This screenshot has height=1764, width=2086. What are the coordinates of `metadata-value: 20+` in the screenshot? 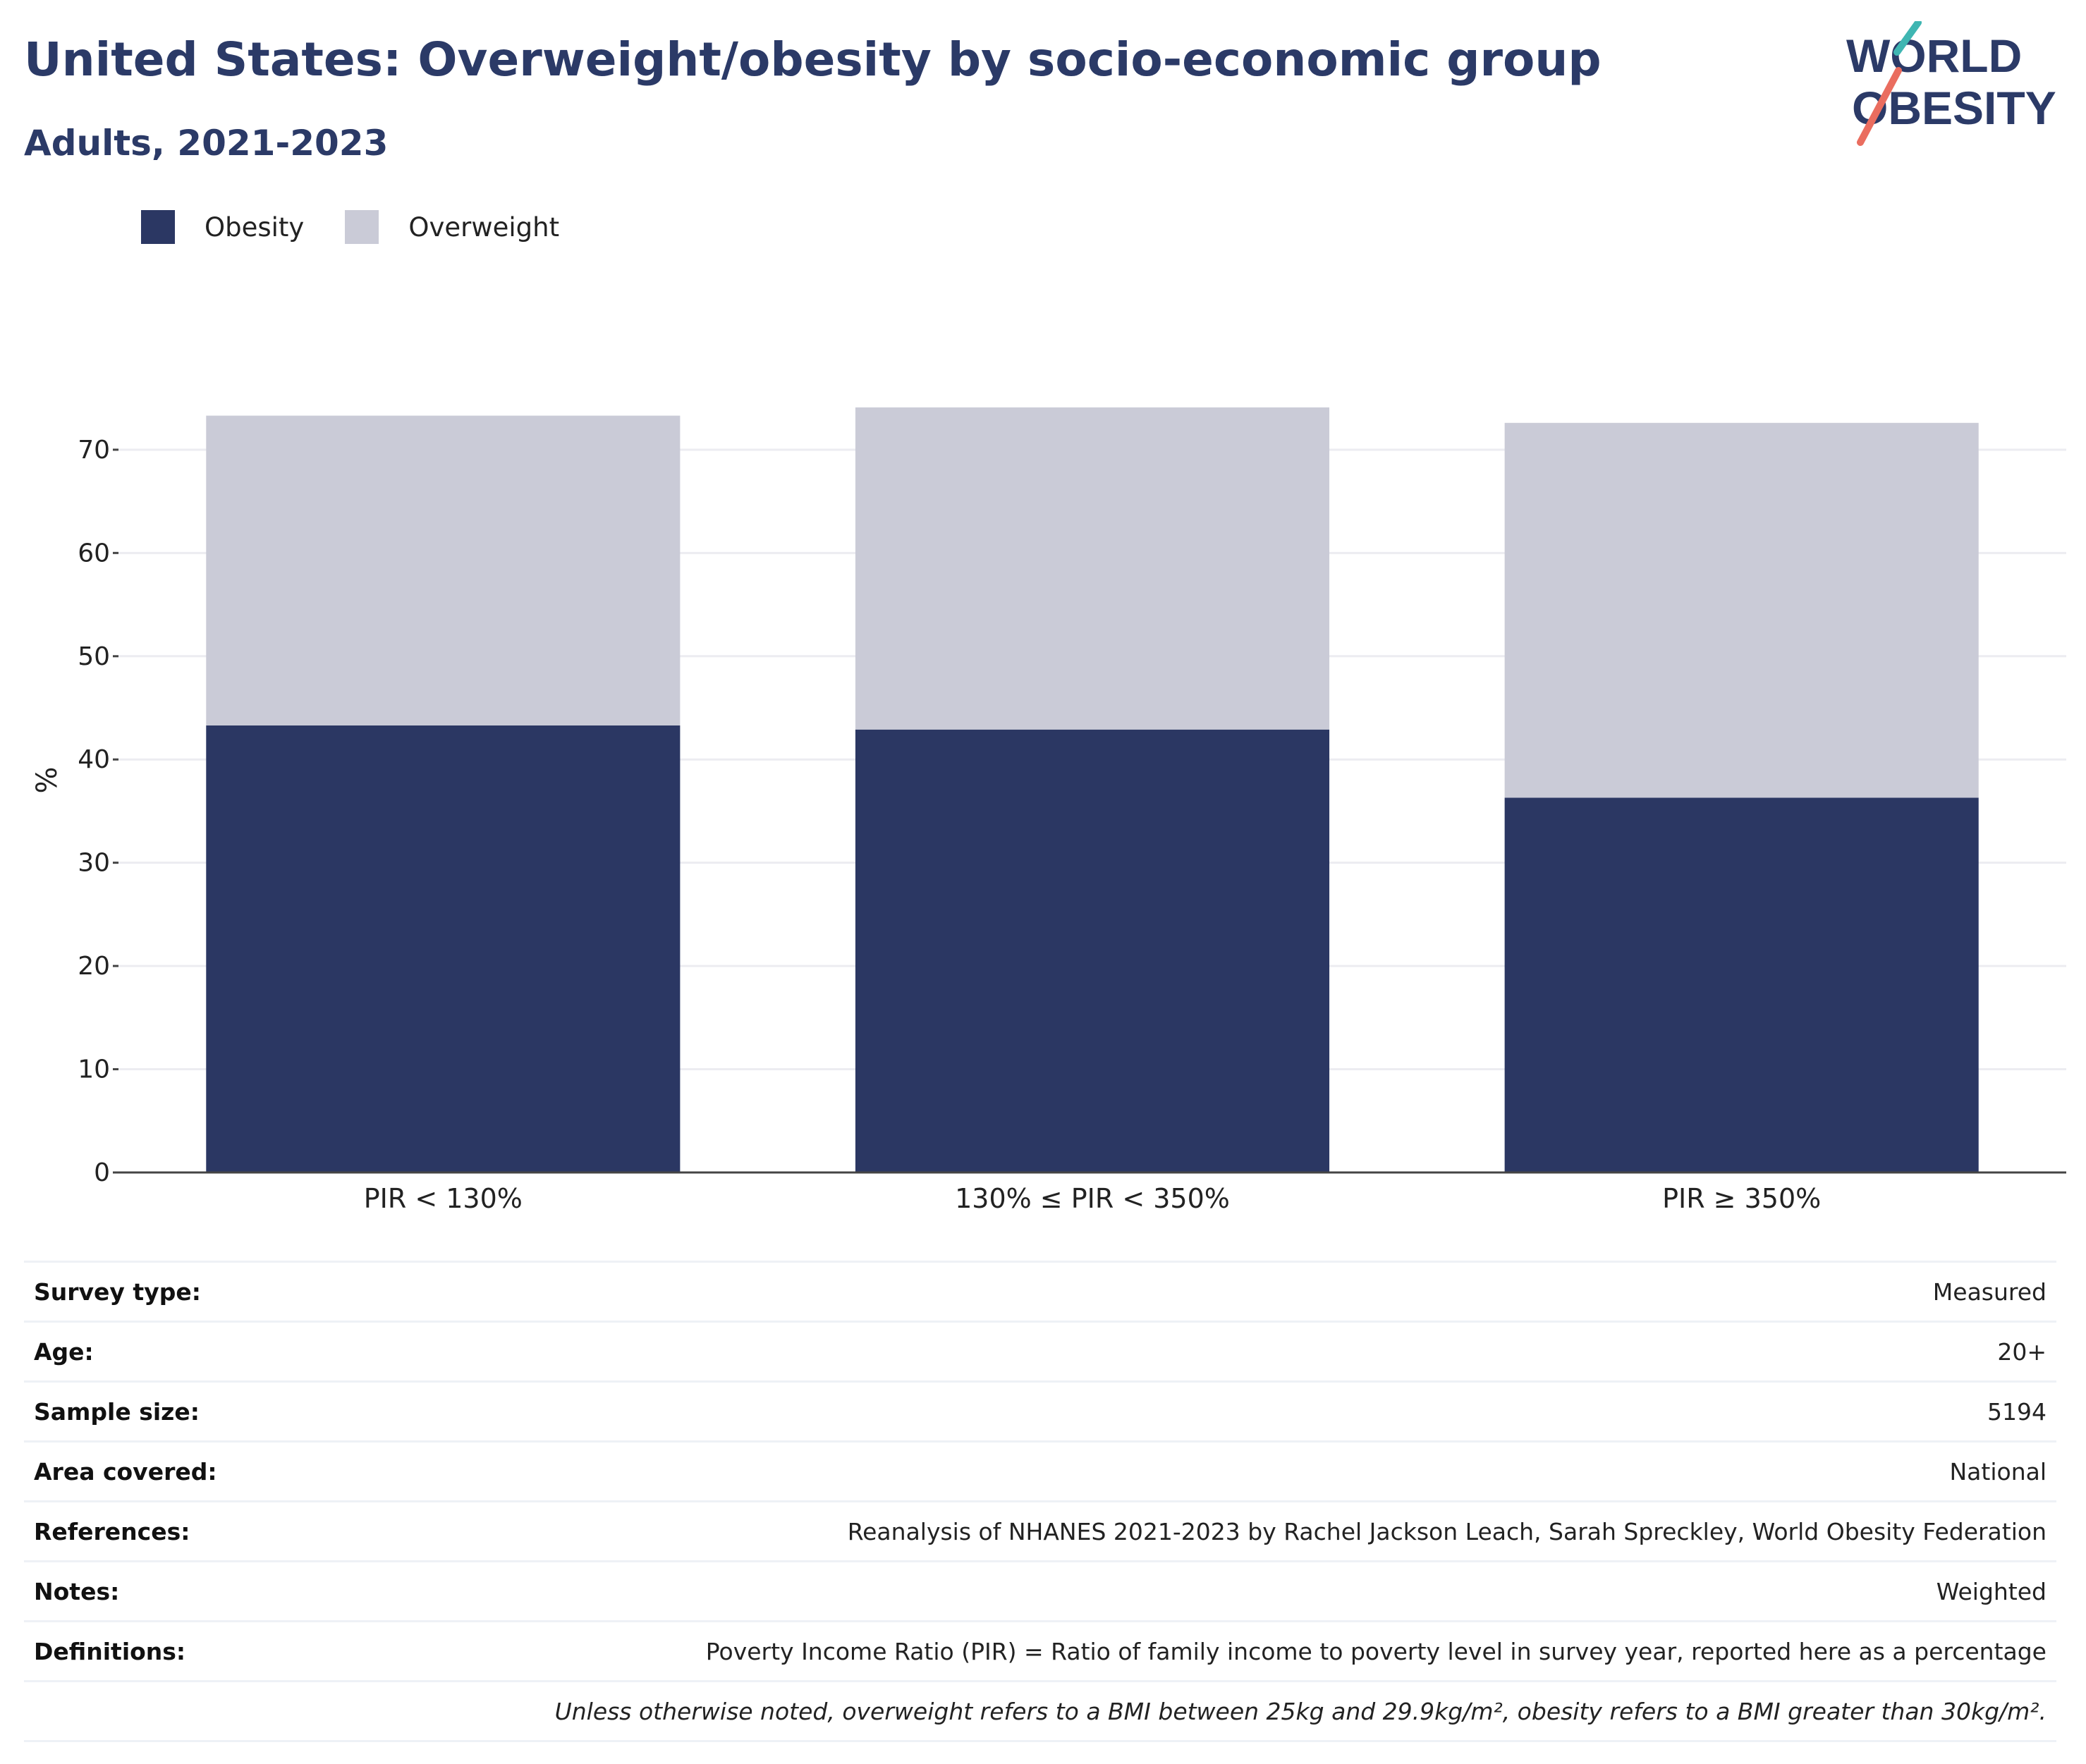 It's located at (1226, 1351).